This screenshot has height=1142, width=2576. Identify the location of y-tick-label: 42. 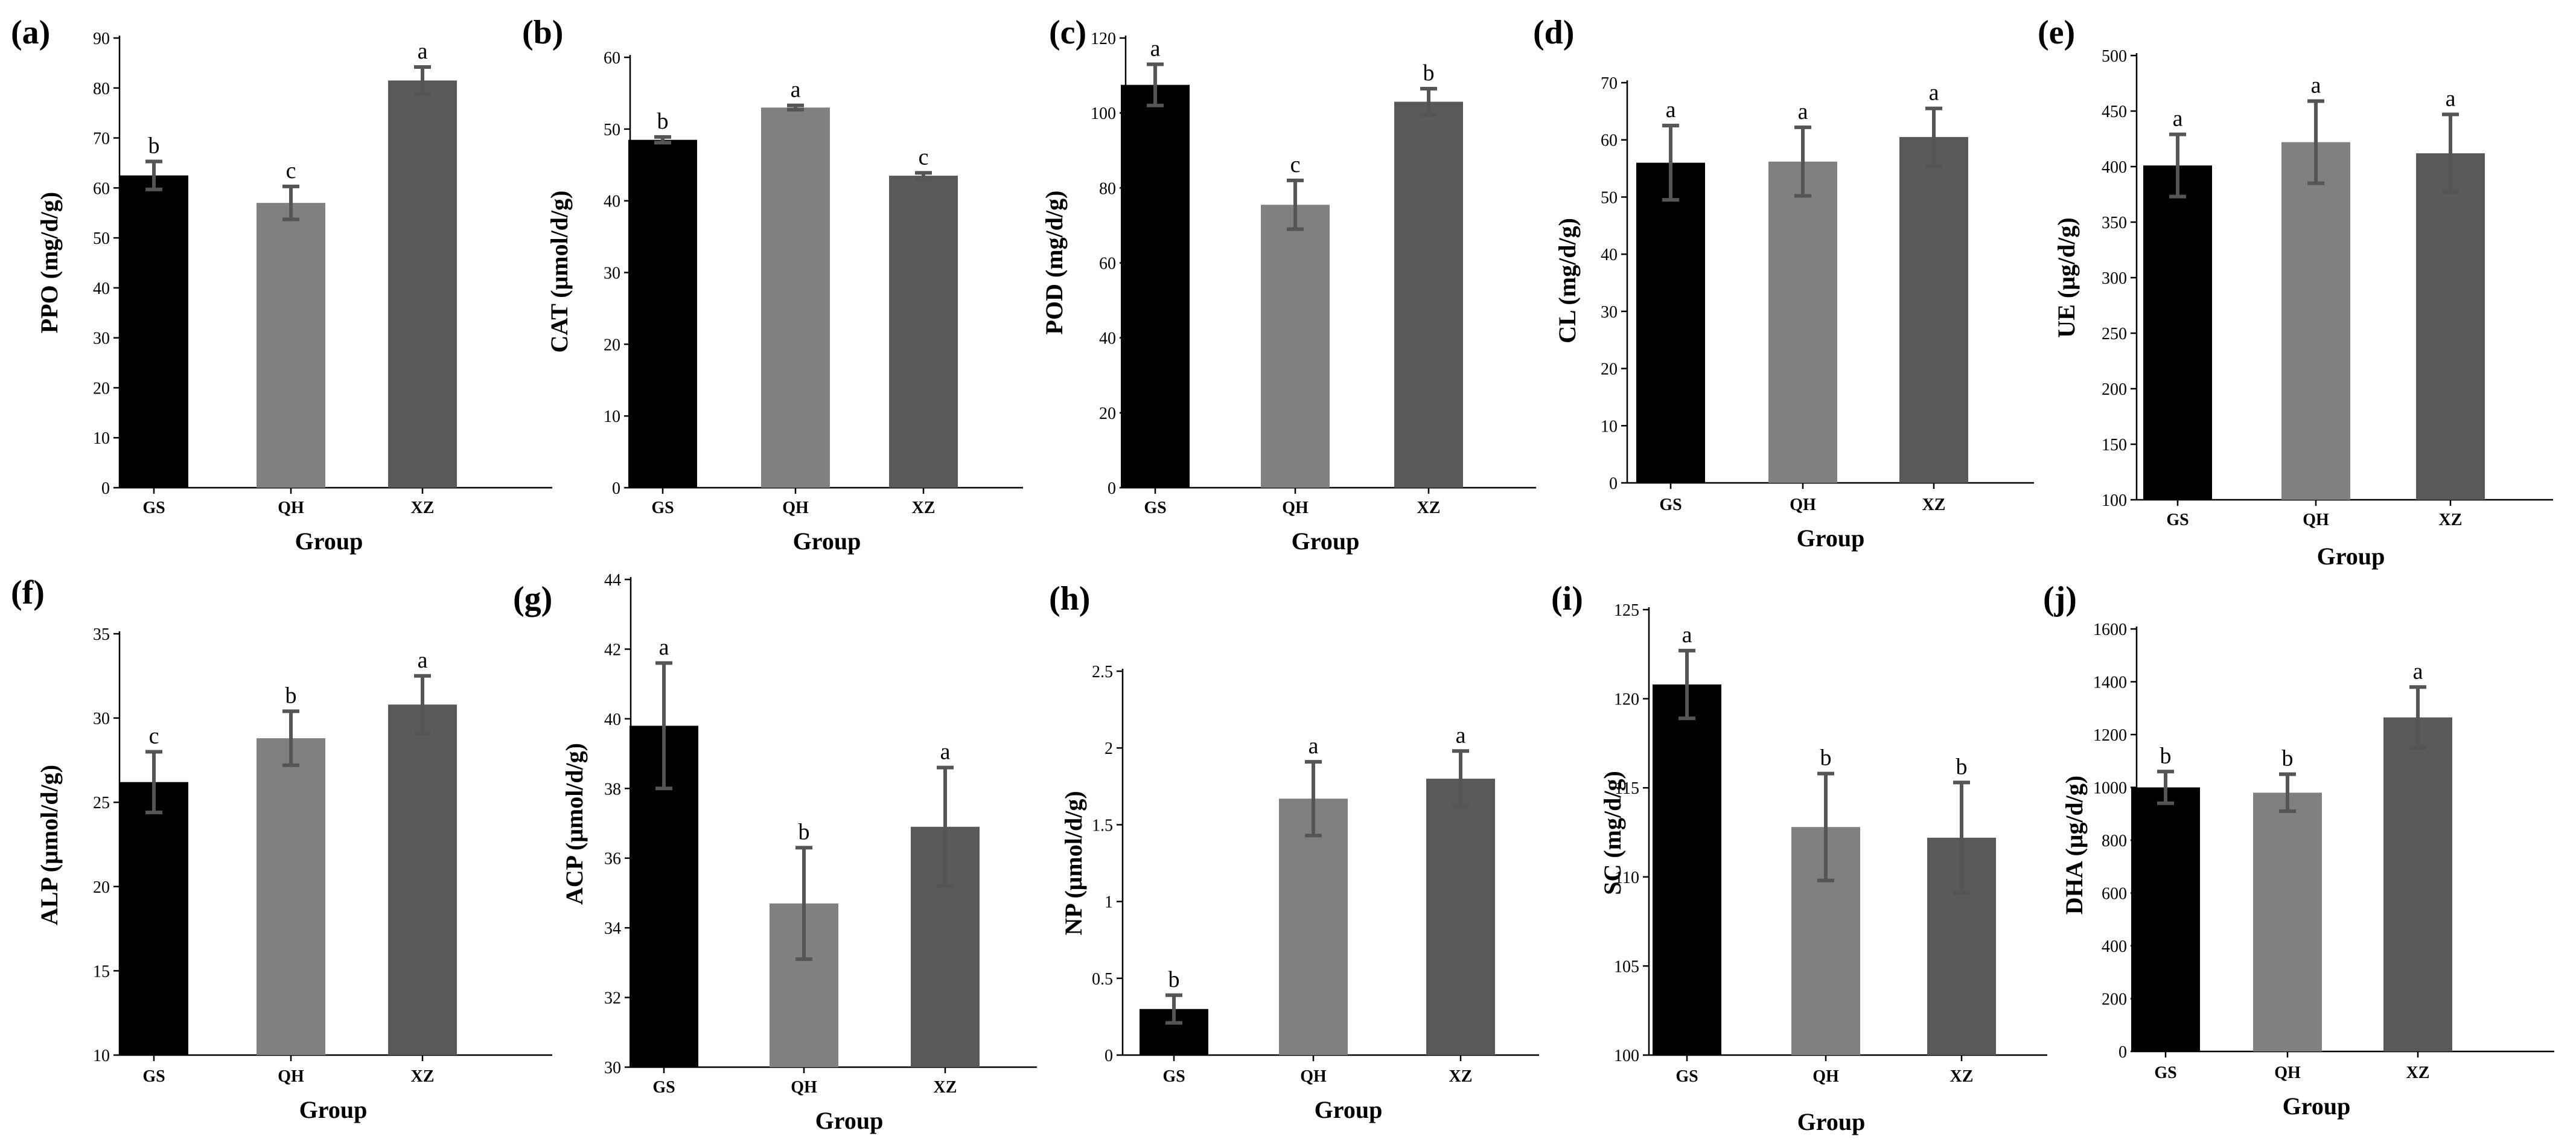
(612, 649).